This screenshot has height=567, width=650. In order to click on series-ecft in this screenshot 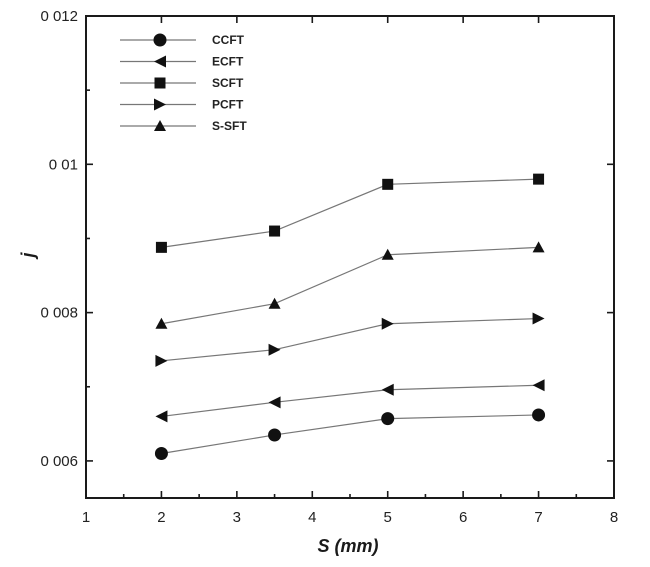, I will do `click(350, 401)`.